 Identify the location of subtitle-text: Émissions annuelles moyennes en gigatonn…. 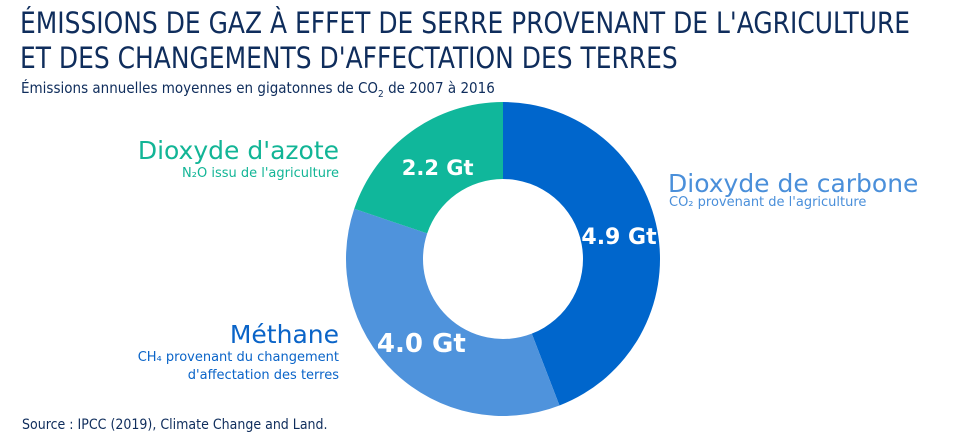
(200, 88).